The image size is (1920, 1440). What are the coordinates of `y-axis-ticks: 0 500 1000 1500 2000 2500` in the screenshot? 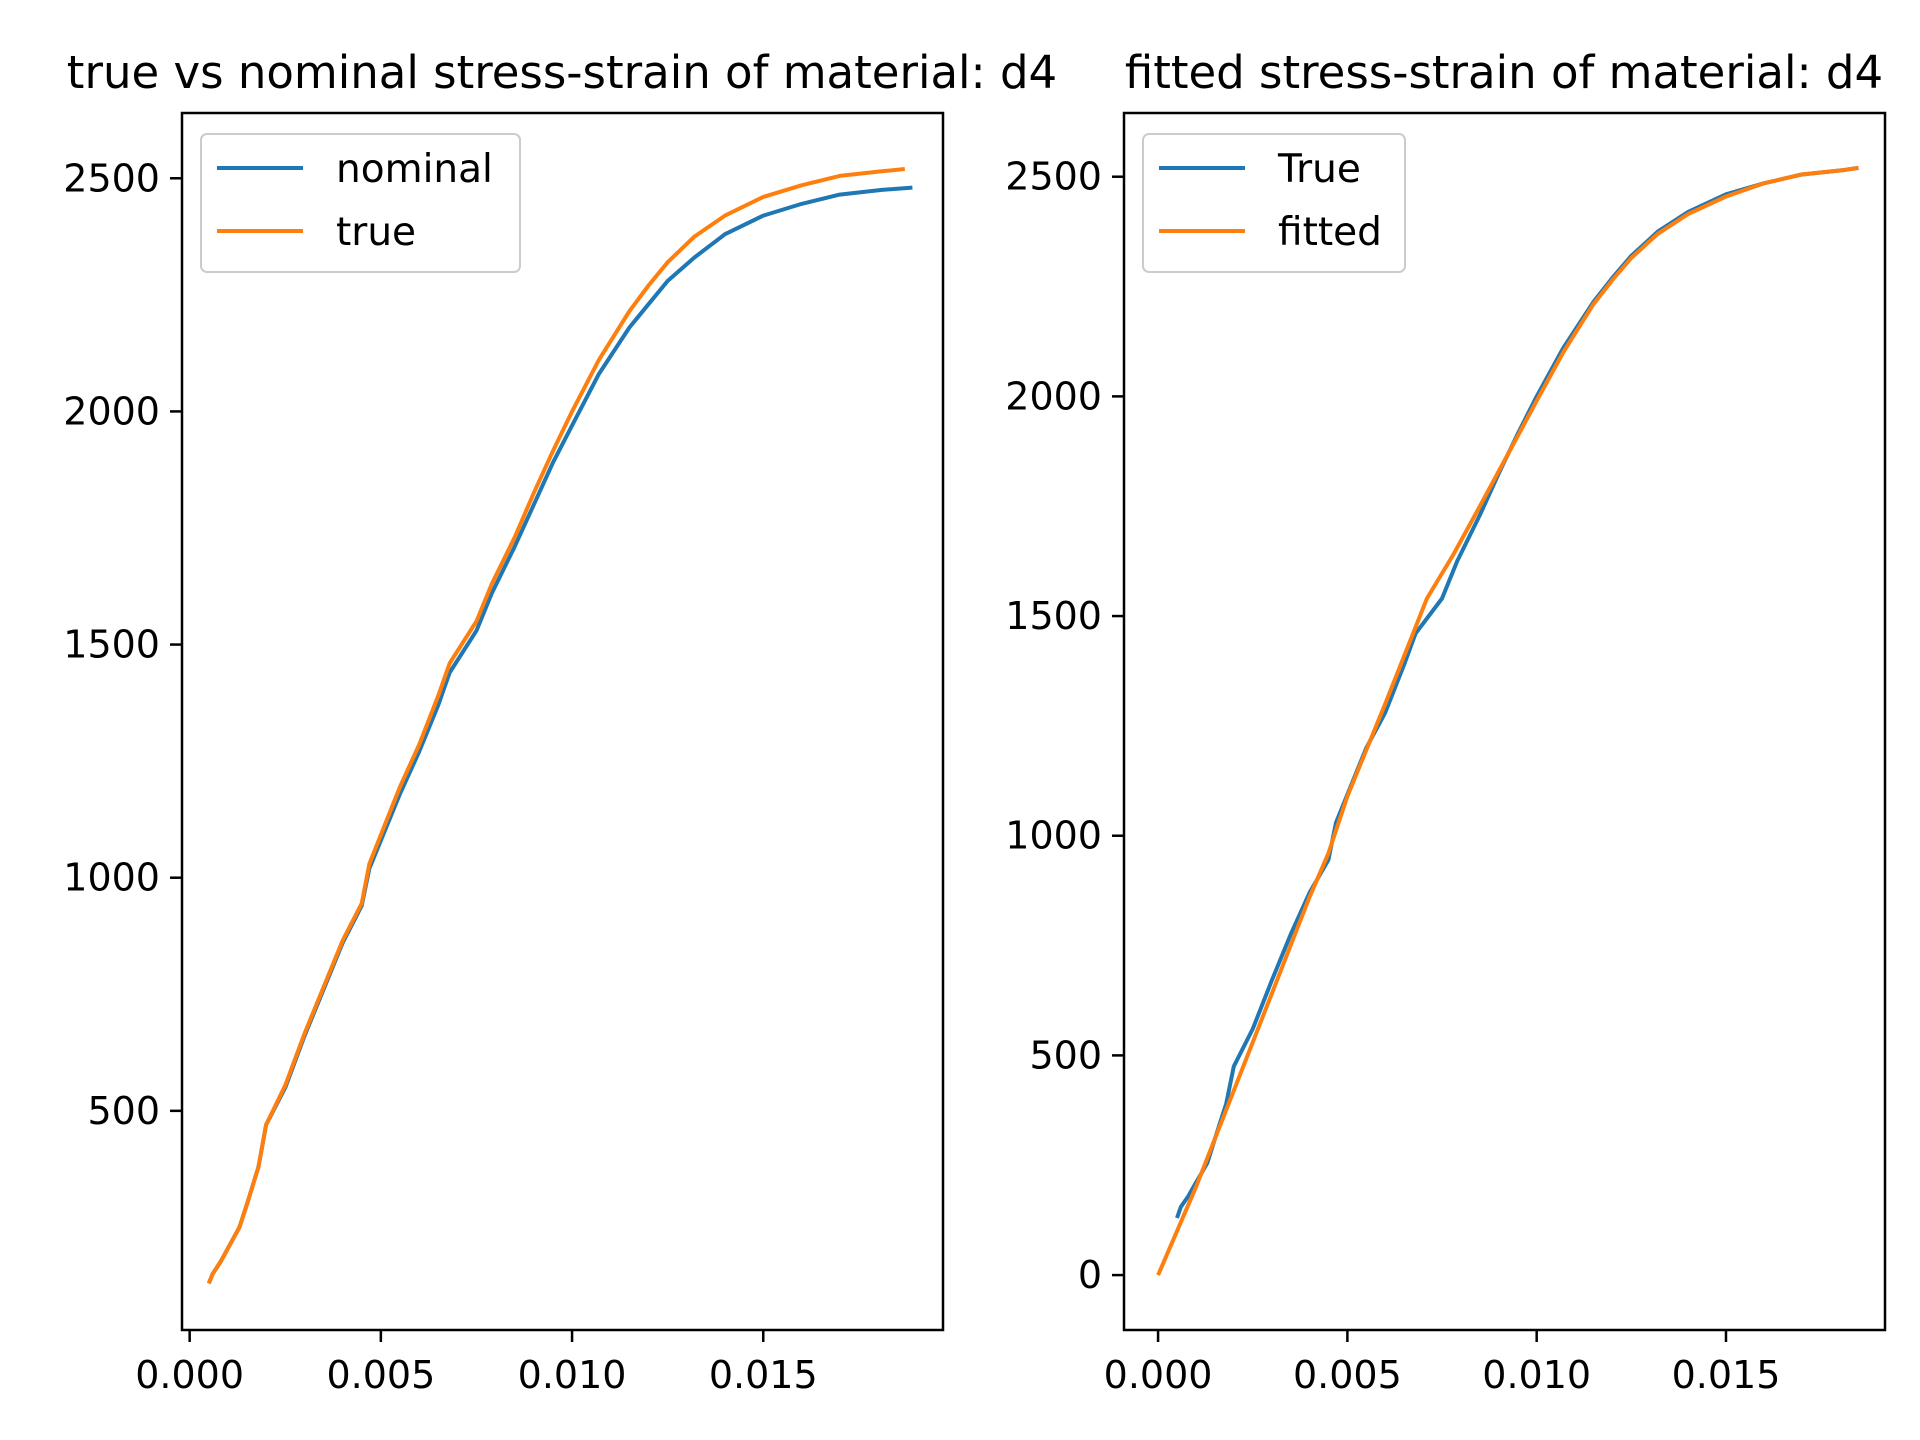 It's located at (1064, 726).